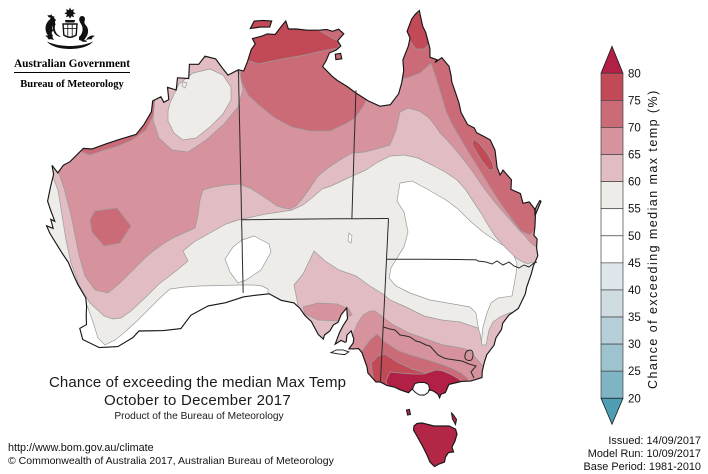 The image size is (708, 474). What do you see at coordinates (634, 74) in the screenshot?
I see `svg-text: 80` at bounding box center [634, 74].